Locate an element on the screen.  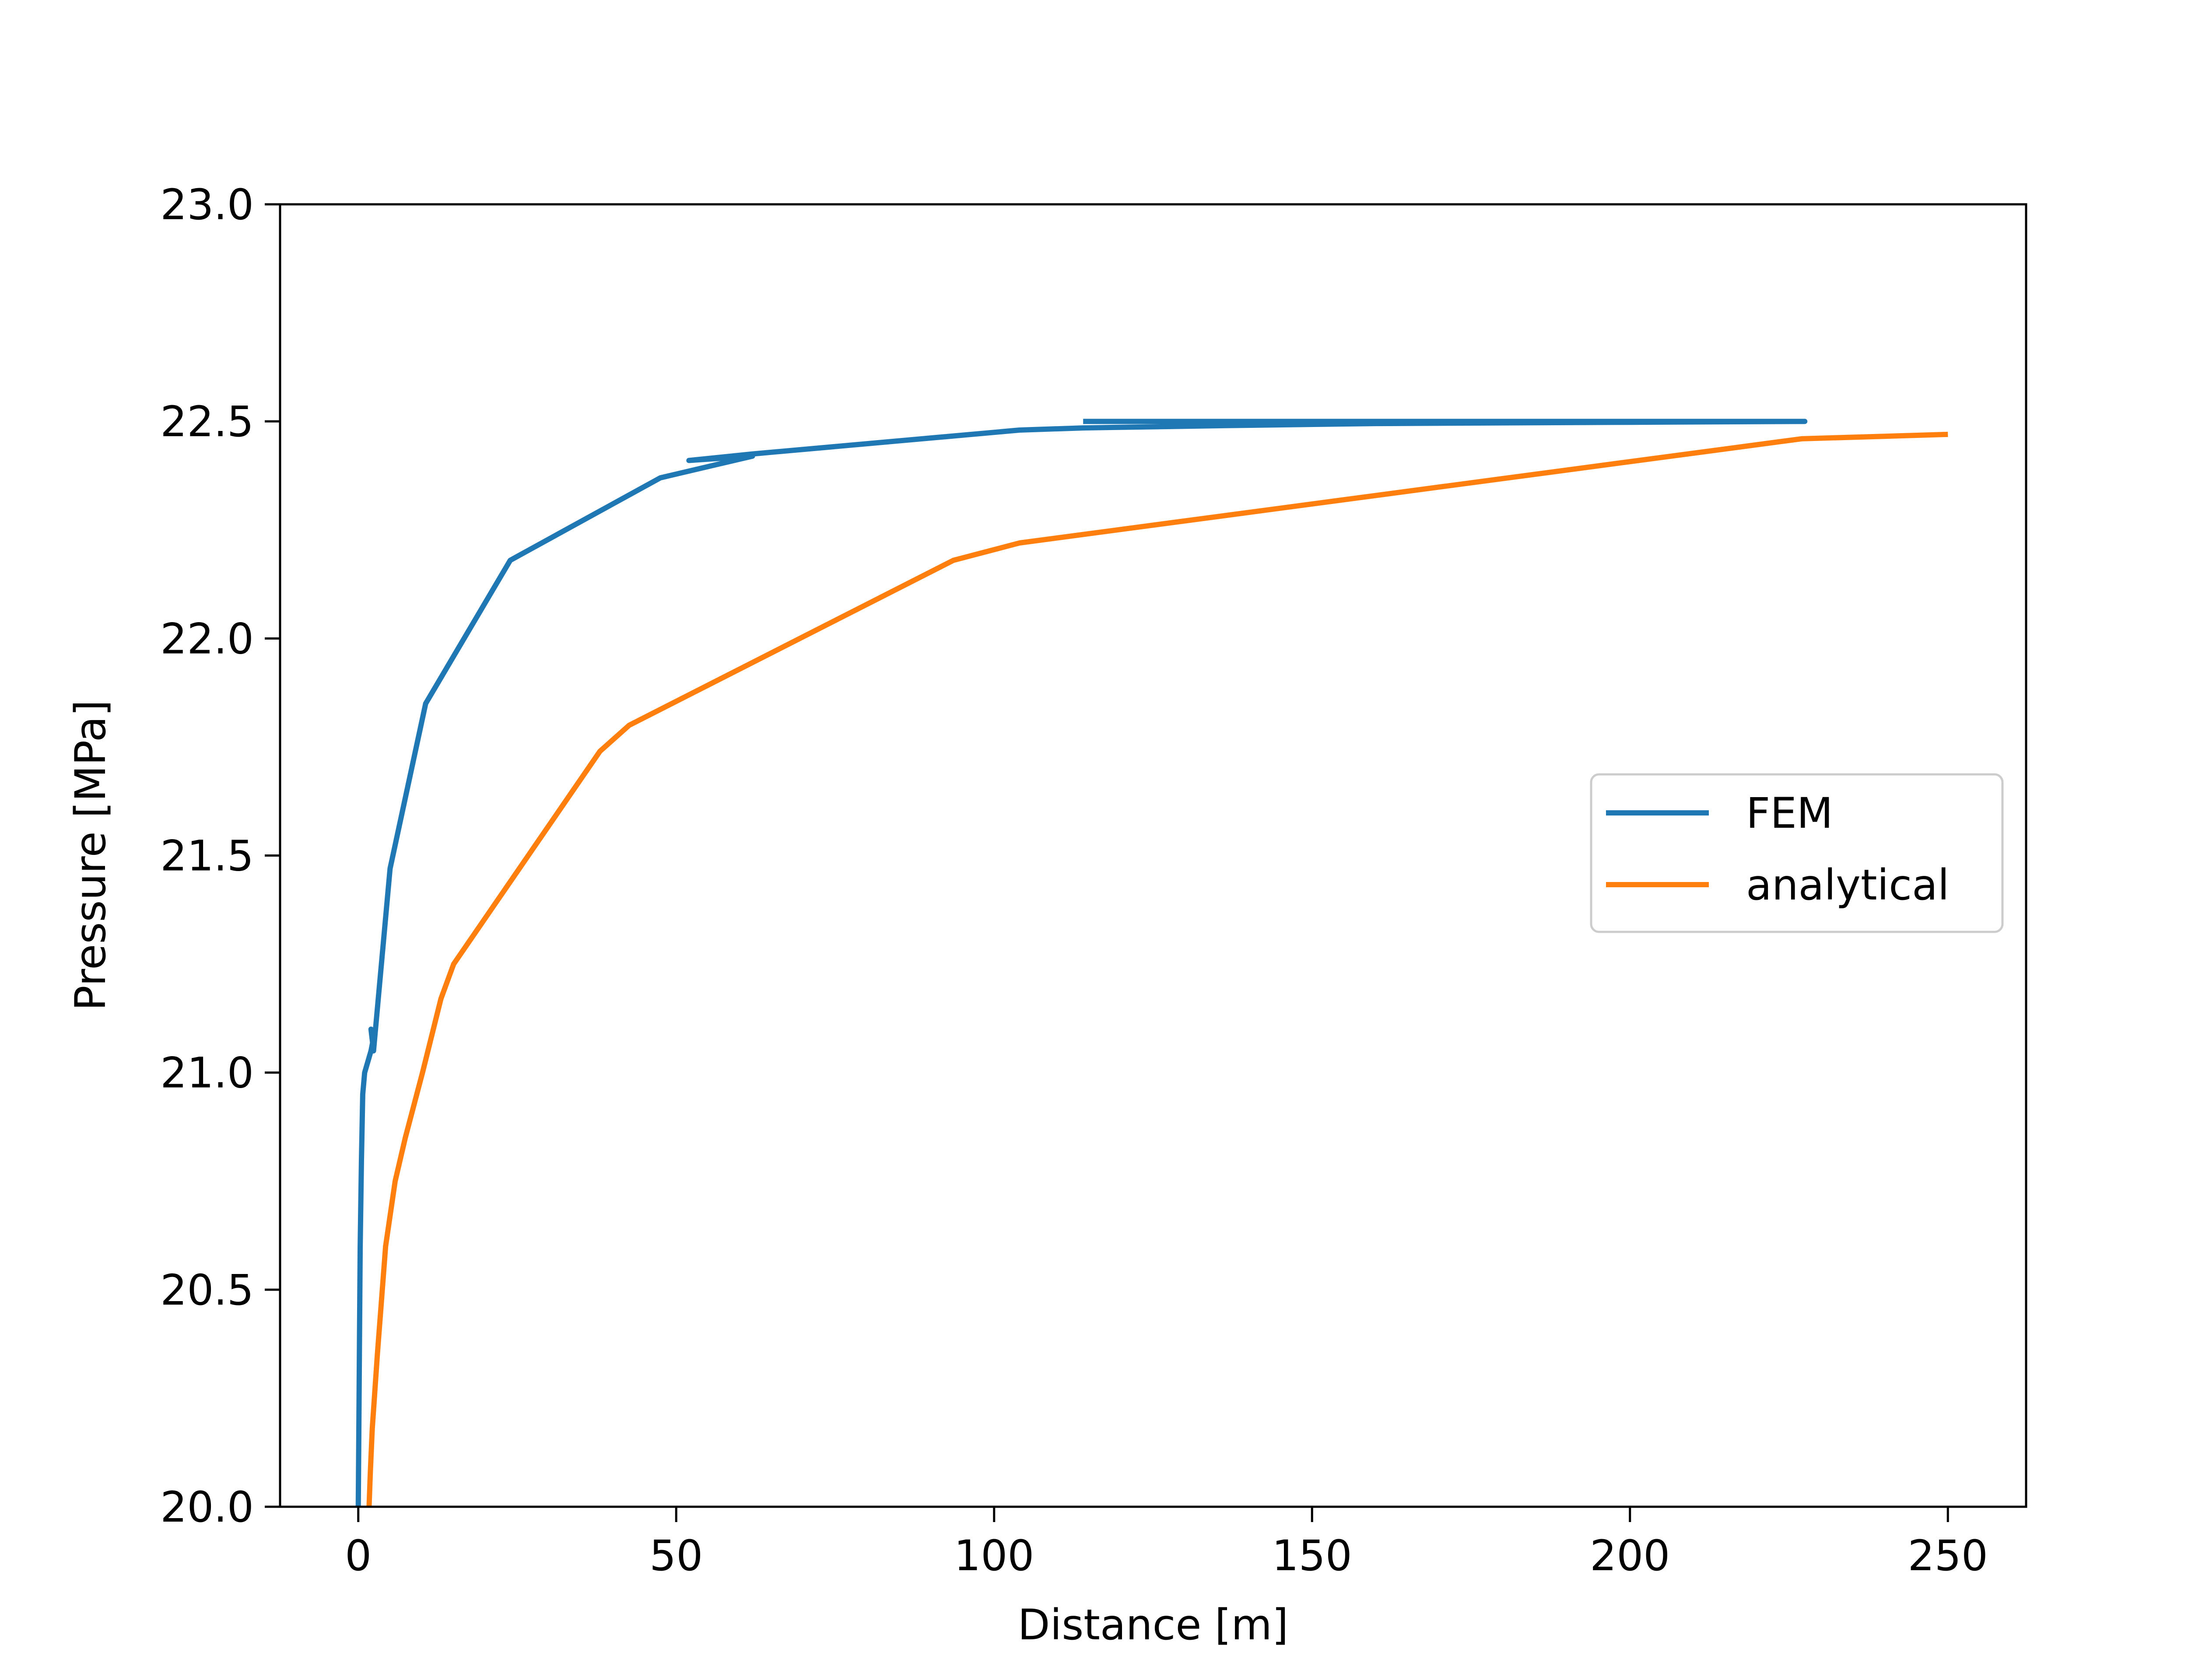
legend-label-analytical: analytical is located at coordinates (1848, 885).